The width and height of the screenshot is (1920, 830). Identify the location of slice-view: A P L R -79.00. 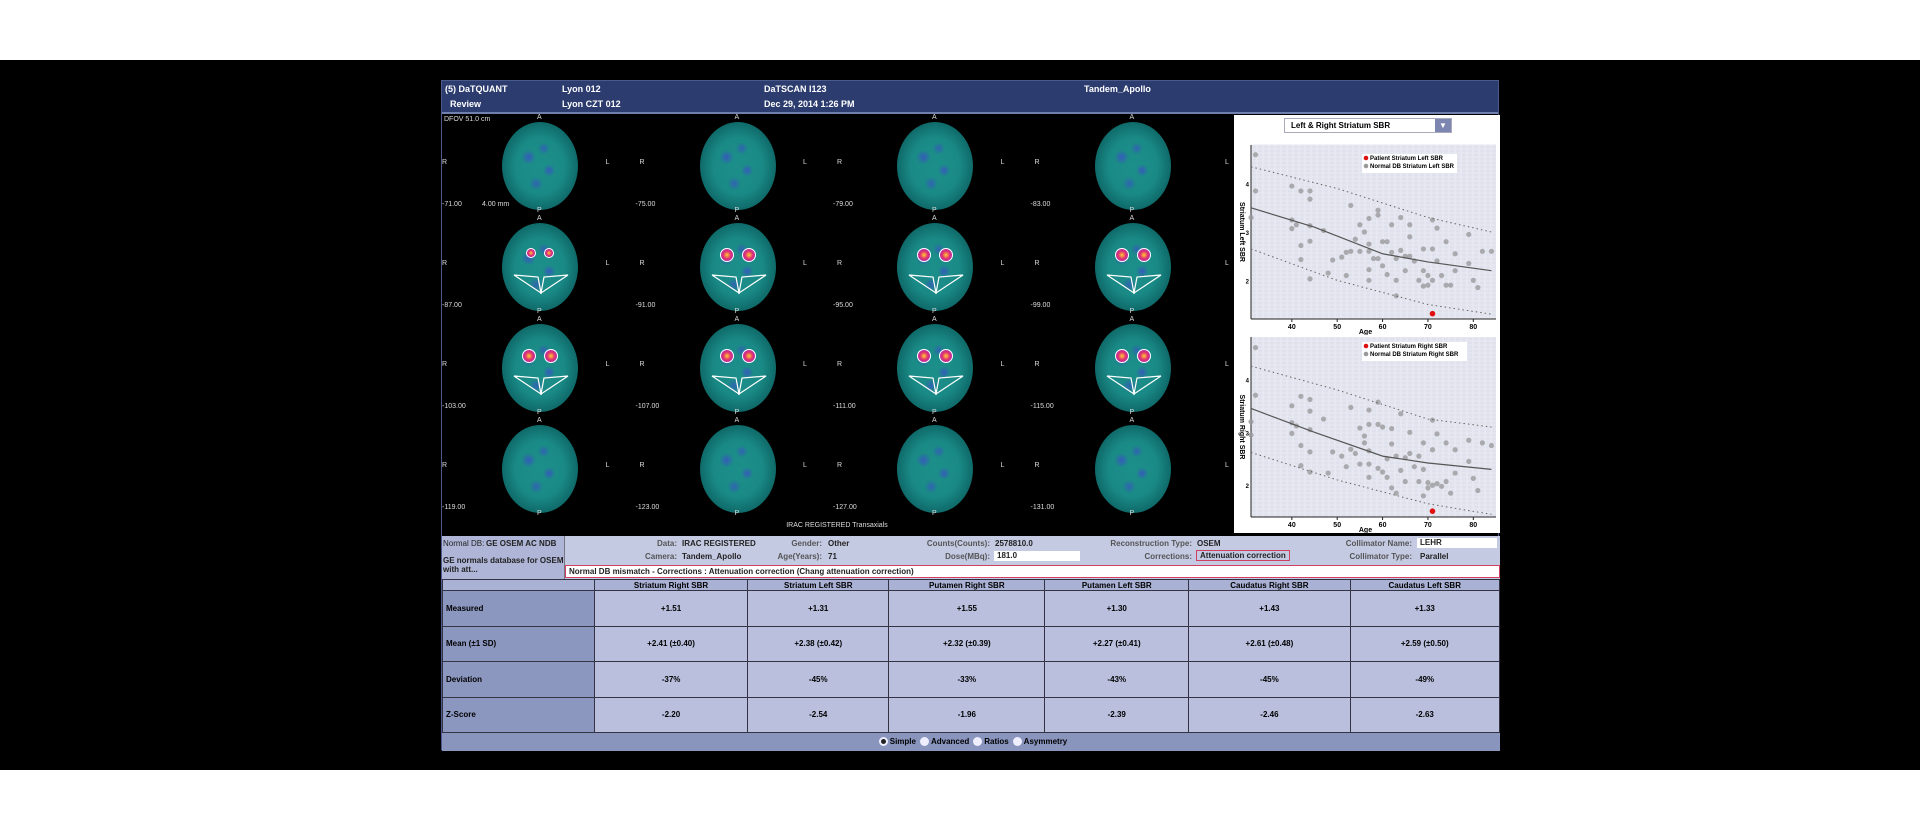
(918, 165).